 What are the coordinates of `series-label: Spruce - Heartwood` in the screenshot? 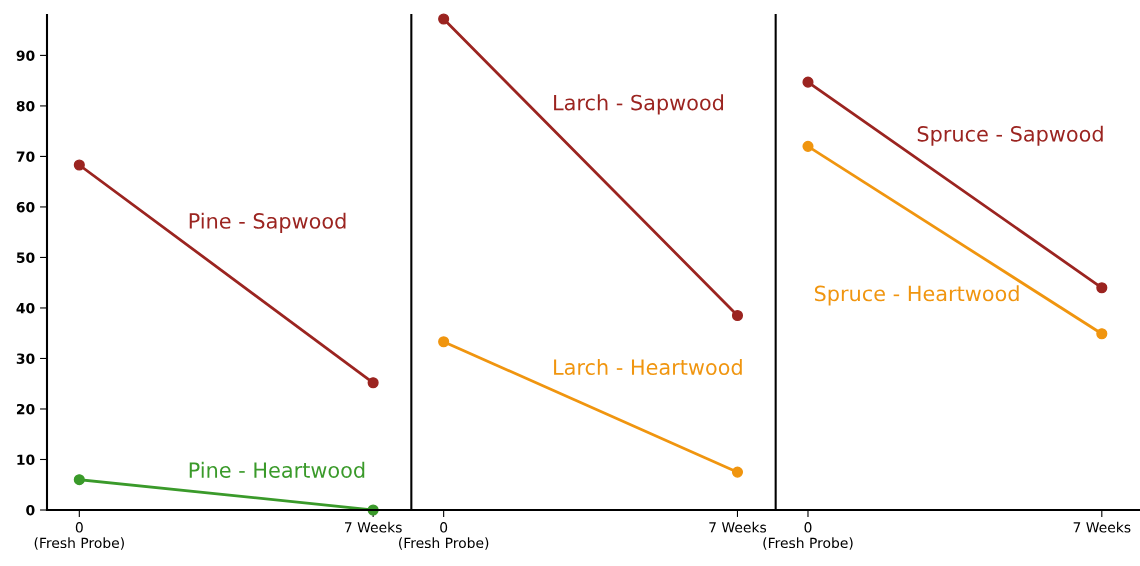 It's located at (916, 295).